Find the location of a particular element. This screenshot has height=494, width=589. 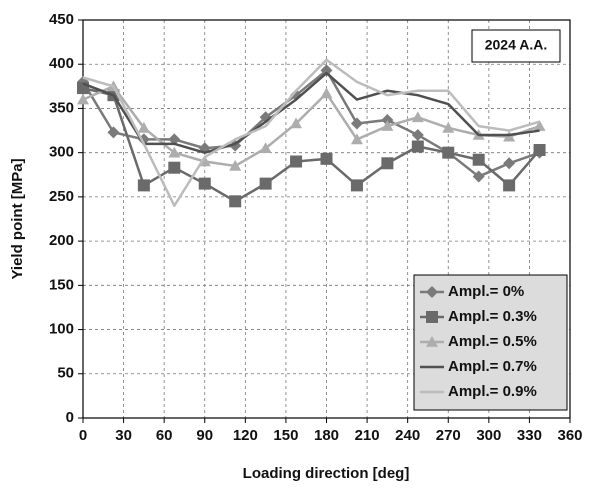

x-tick-label: 60 is located at coordinates (164, 435).